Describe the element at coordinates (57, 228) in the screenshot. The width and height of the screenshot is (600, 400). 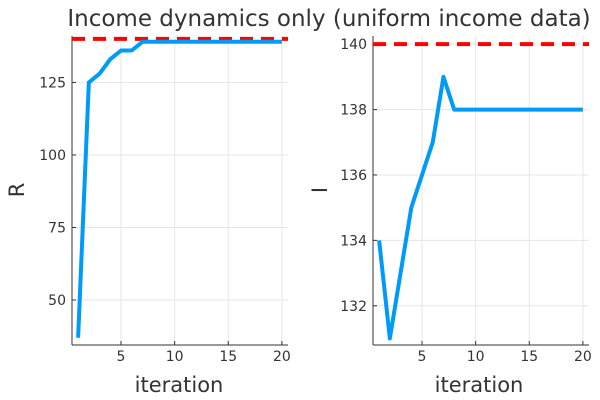
I see `left-y-tick-label: 75` at that location.